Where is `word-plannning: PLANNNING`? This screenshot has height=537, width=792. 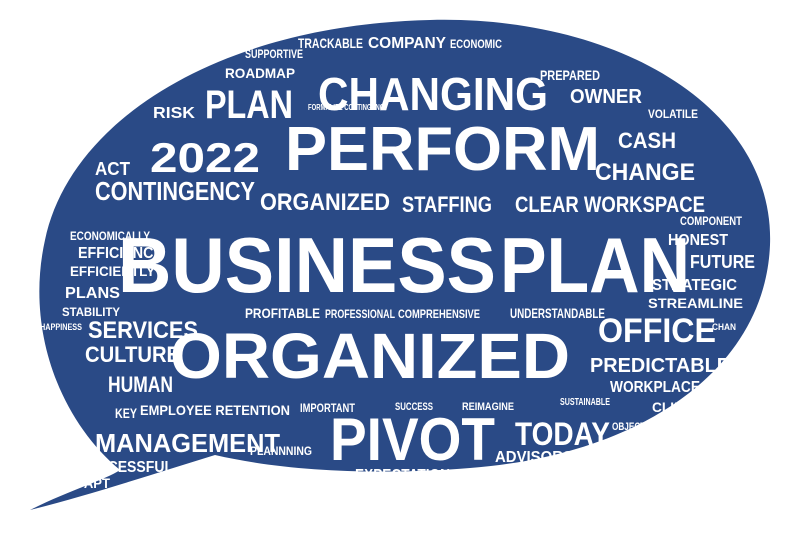
word-plannning: PLANNNING is located at coordinates (281, 451).